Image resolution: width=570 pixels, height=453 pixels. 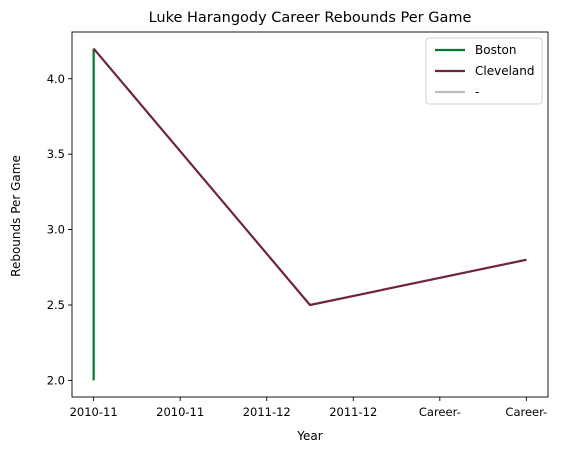 What do you see at coordinates (56, 305) in the screenshot?
I see `y-tick-label: 2.5` at bounding box center [56, 305].